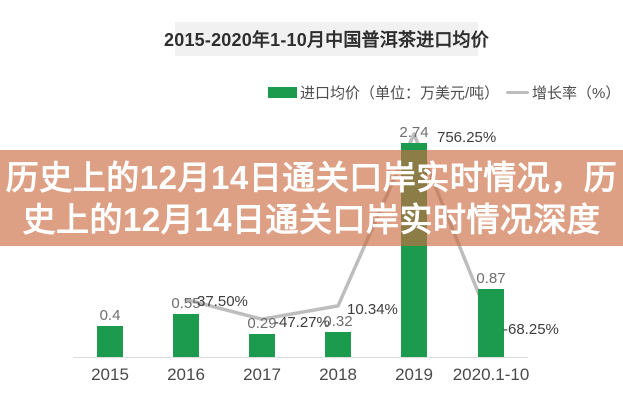 This screenshot has height=400, width=623. Describe the element at coordinates (467, 138) in the screenshot. I see `growth-label-2019: 756.25%` at that location.